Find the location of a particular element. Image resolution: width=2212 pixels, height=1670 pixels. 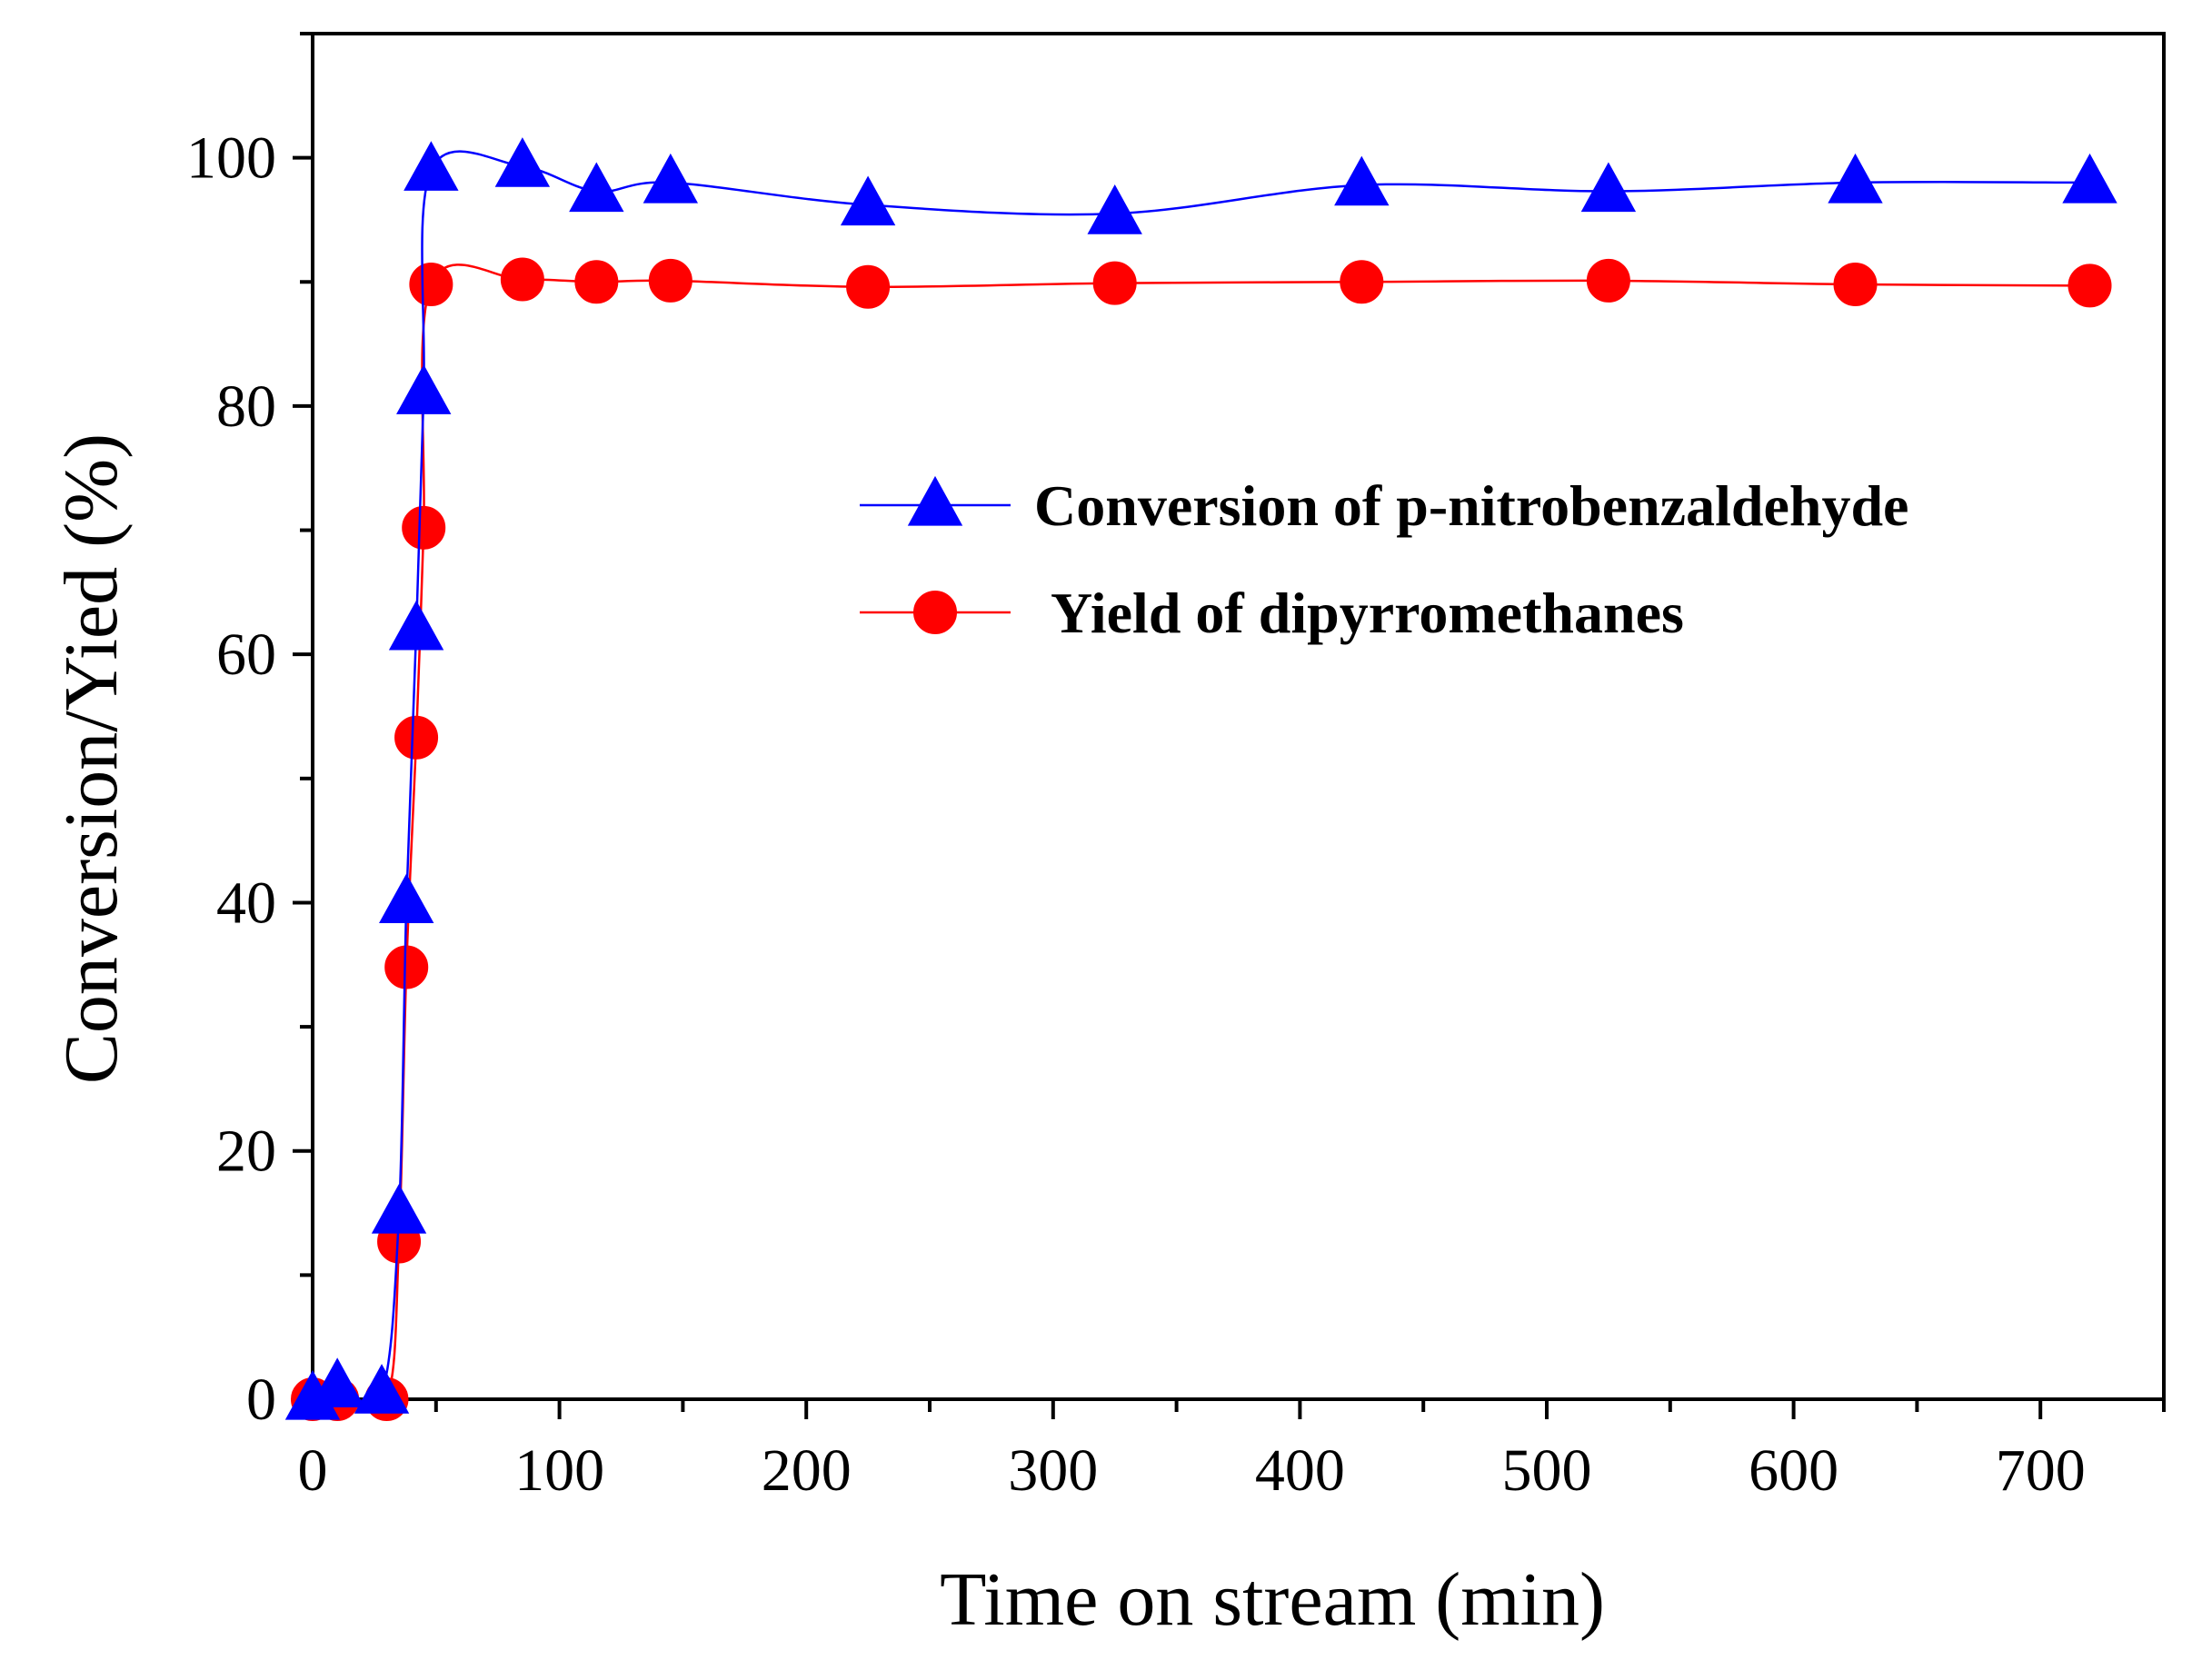

legend-item-conversion: Conversion of p-nitrobenzaldehyde is located at coordinates (1384, 506).